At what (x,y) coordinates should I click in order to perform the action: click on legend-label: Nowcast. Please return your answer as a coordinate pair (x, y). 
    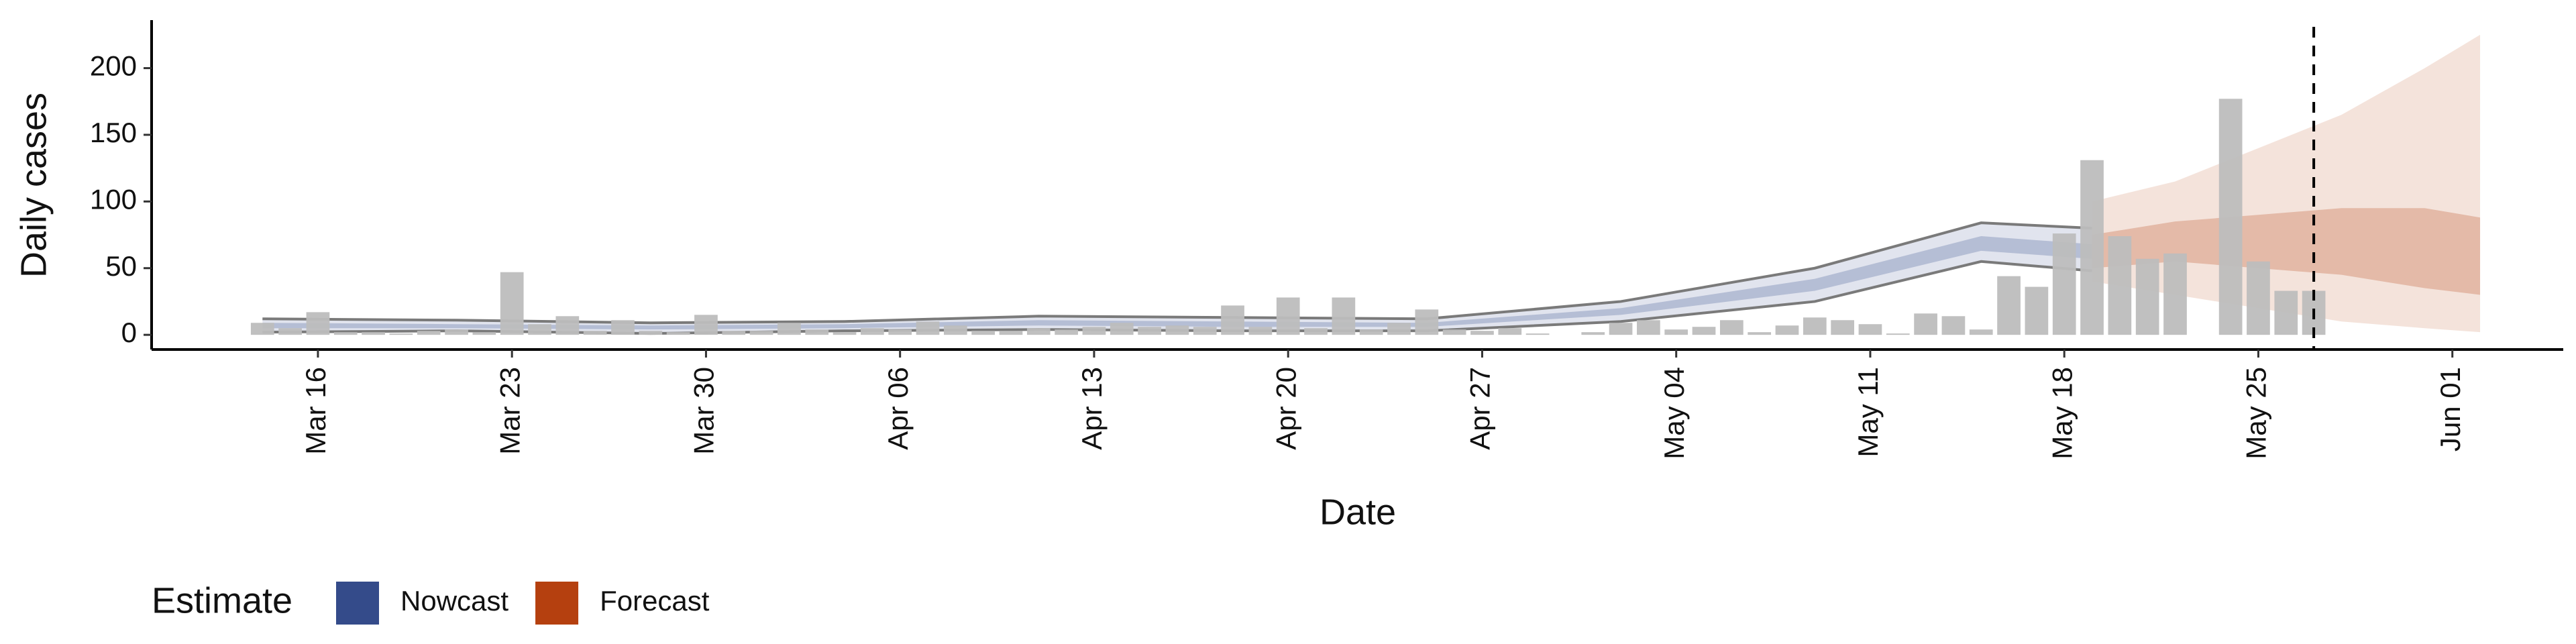
    Looking at the image, I should click on (454, 600).